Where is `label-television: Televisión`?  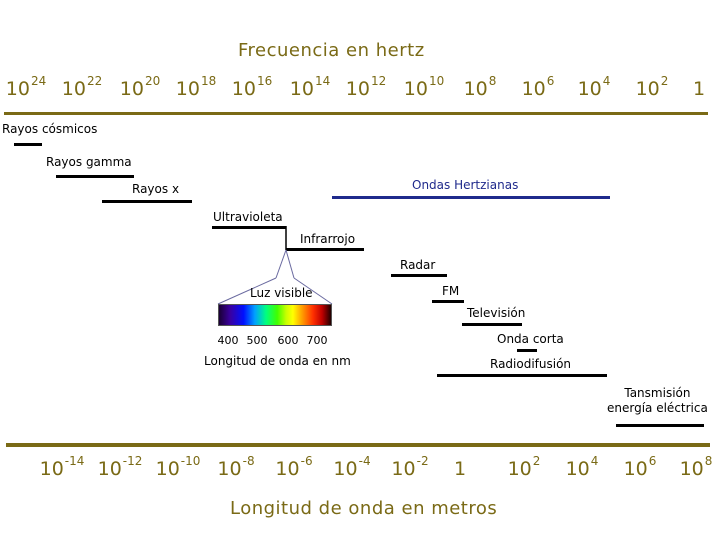 label-television: Televisión is located at coordinates (496, 313).